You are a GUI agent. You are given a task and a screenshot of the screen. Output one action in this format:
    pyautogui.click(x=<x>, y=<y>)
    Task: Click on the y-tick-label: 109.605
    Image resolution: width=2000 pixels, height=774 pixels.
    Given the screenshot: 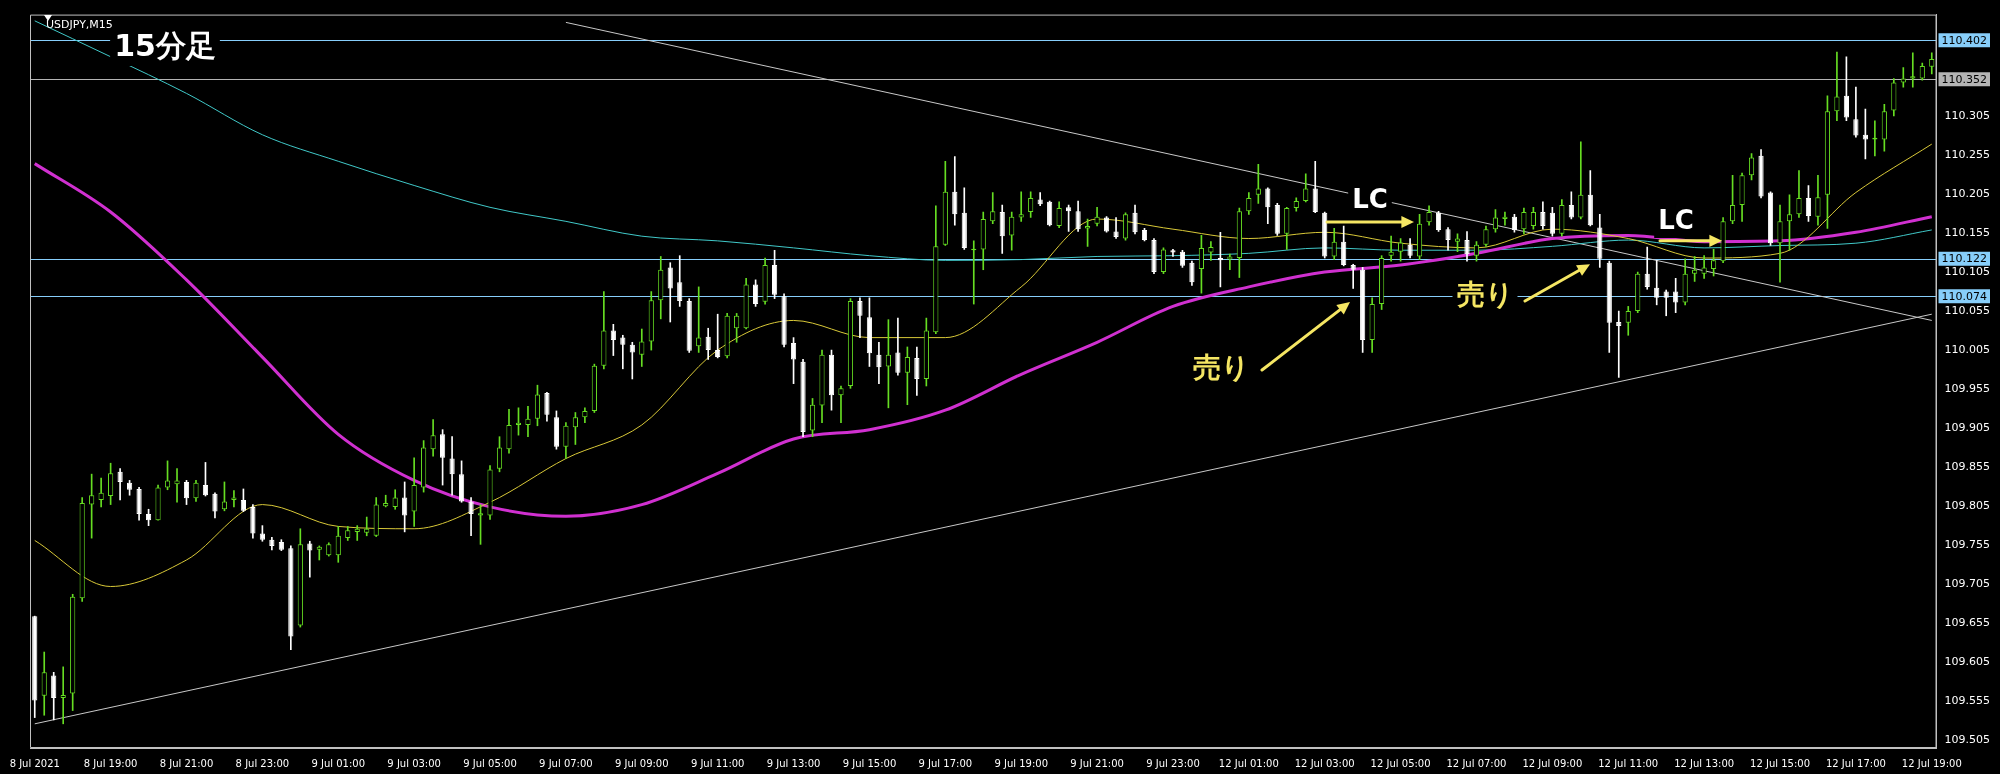 What is the action you would take?
    pyautogui.click(x=1967, y=662)
    